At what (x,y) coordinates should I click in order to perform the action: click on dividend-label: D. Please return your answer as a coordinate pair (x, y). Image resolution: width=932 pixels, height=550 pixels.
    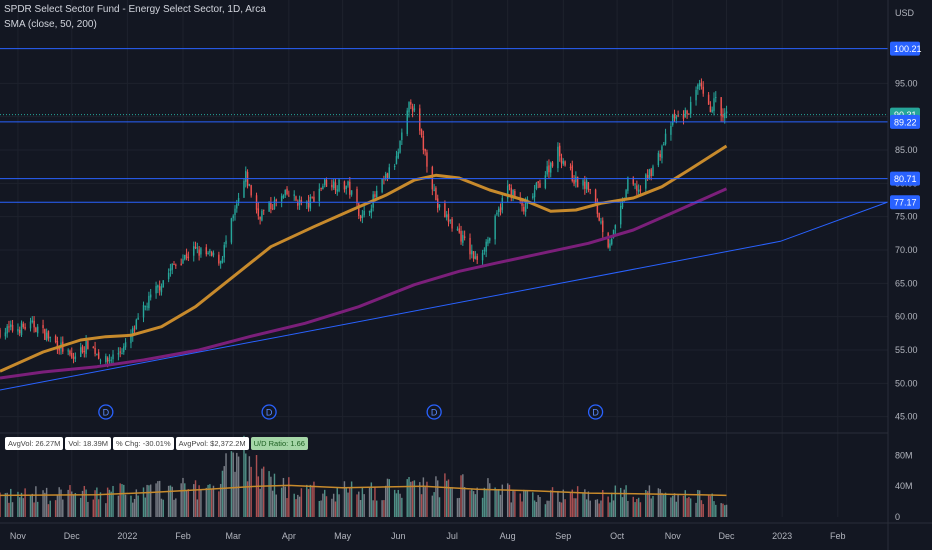
    Looking at the image, I should click on (434, 413).